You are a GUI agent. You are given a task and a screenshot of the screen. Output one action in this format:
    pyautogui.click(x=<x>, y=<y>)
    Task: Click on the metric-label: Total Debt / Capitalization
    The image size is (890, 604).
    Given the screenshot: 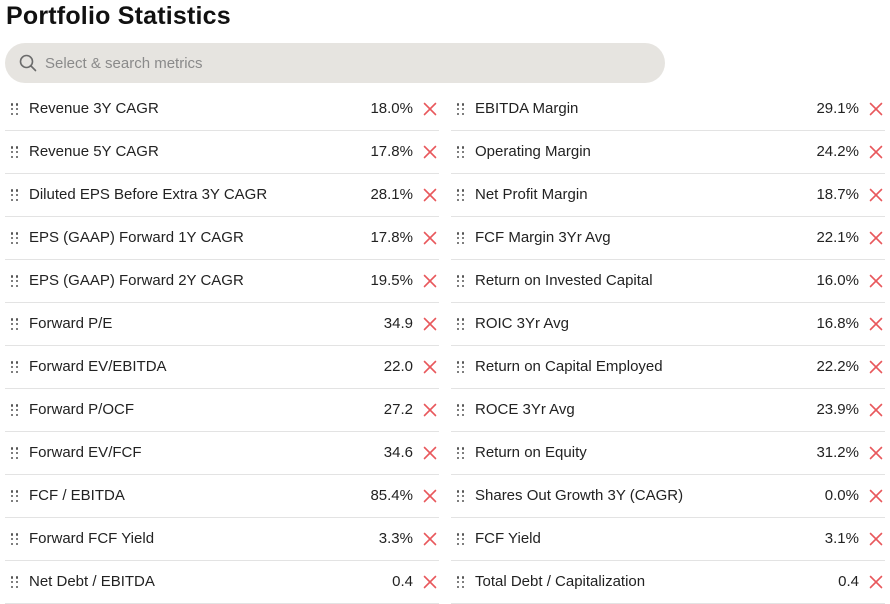 What is the action you would take?
    pyautogui.click(x=560, y=581)
    